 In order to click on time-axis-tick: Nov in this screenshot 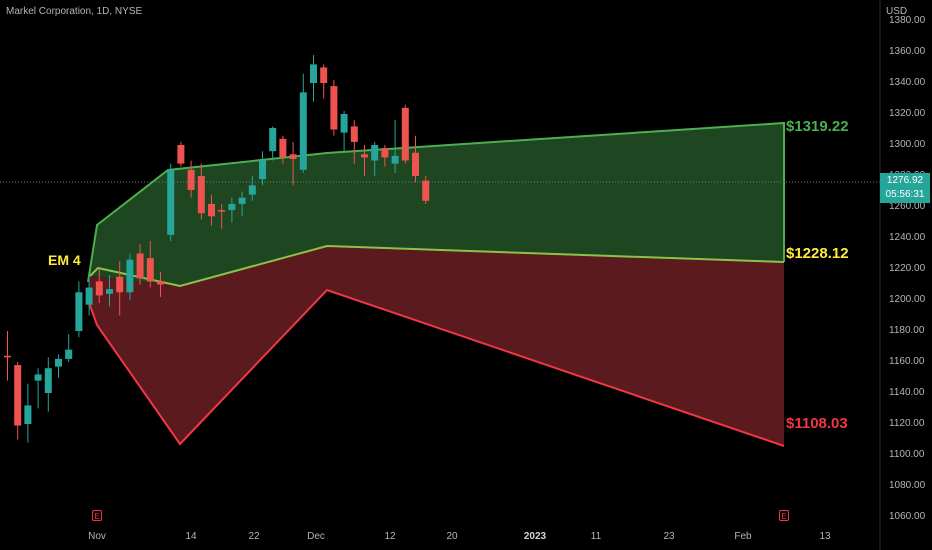, I will do `click(97, 536)`.